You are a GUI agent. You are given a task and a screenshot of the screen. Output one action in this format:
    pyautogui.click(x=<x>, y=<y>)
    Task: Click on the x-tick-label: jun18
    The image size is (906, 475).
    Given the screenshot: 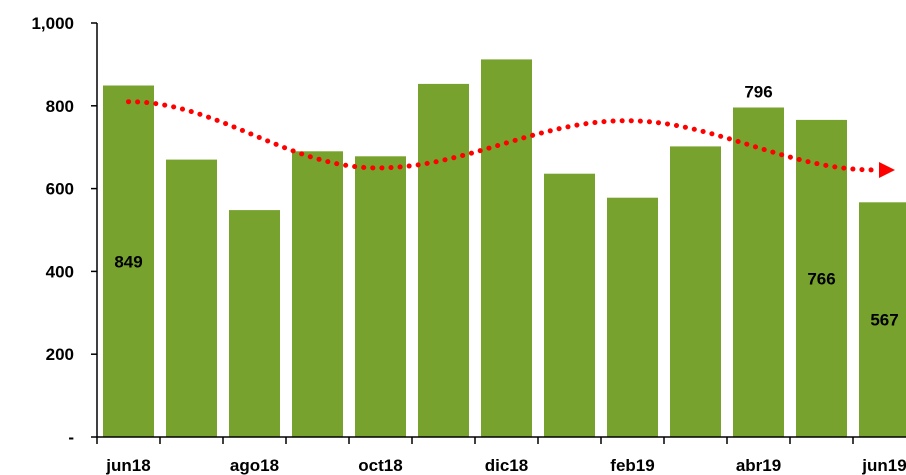 What is the action you would take?
    pyautogui.click(x=127, y=465)
    